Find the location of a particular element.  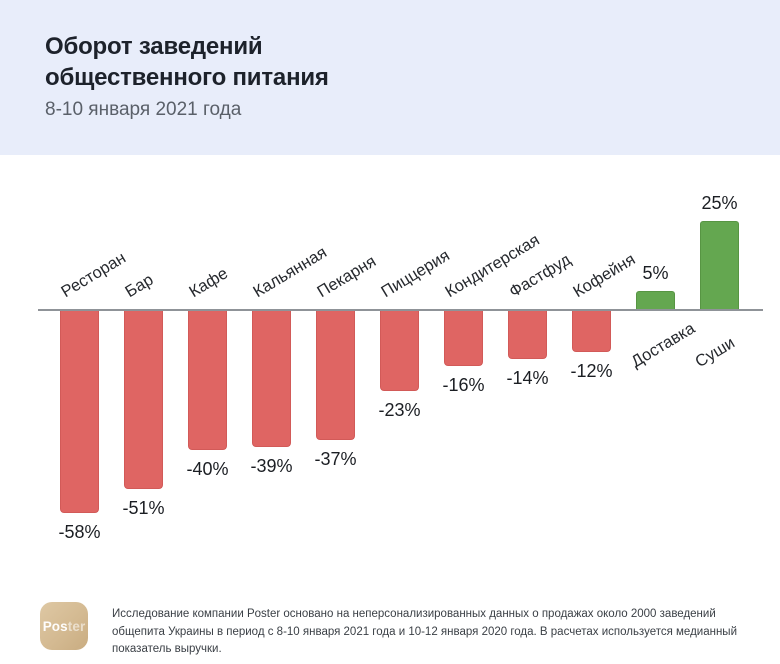

bar-category-label: Ресторан is located at coordinates (93, 275).